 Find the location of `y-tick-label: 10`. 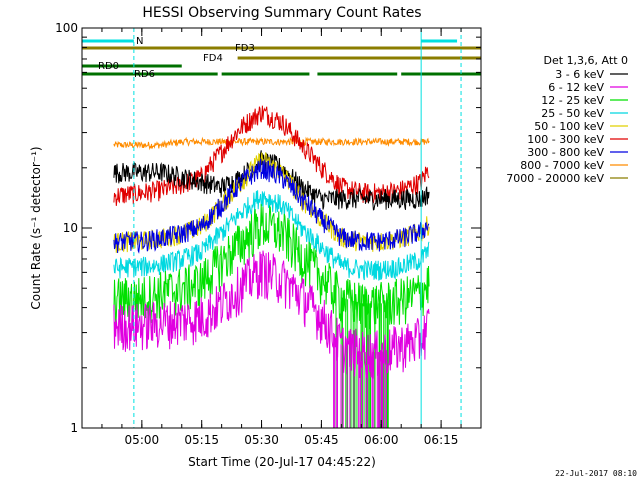

y-tick-label: 10 is located at coordinates (70, 228).